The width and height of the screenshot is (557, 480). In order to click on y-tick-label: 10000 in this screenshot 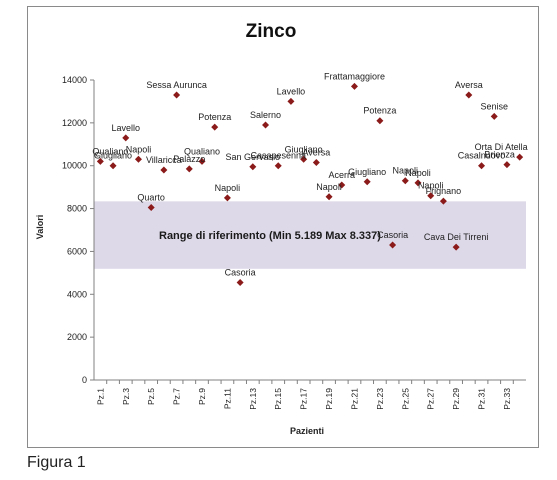, I will do `click(74, 166)`.